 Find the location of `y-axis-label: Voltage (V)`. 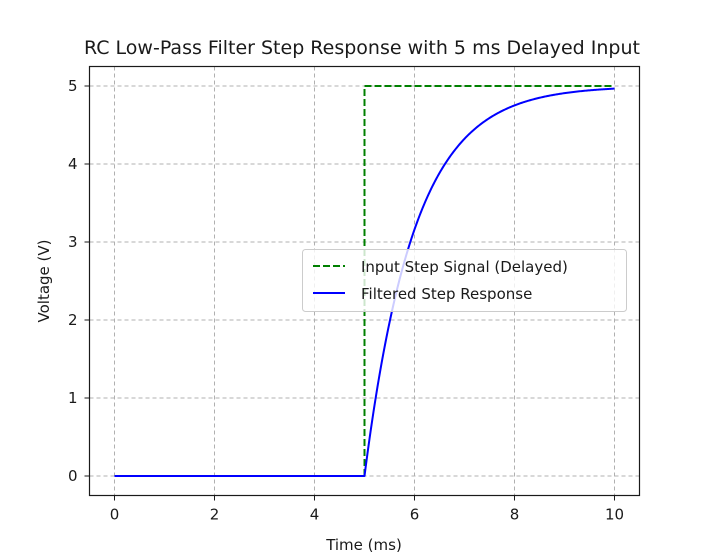

y-axis-label: Voltage (V) is located at coordinates (44, 281).